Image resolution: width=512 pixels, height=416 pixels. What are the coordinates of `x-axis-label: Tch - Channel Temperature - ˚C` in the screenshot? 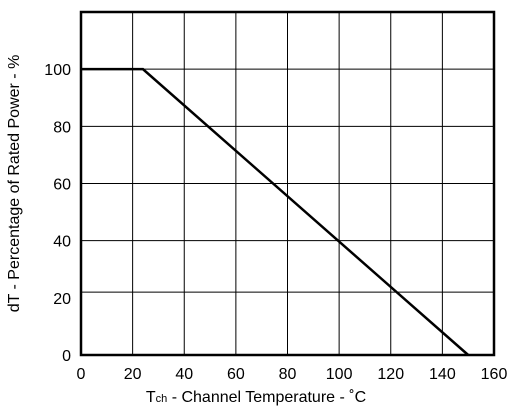 It's located at (256, 398).